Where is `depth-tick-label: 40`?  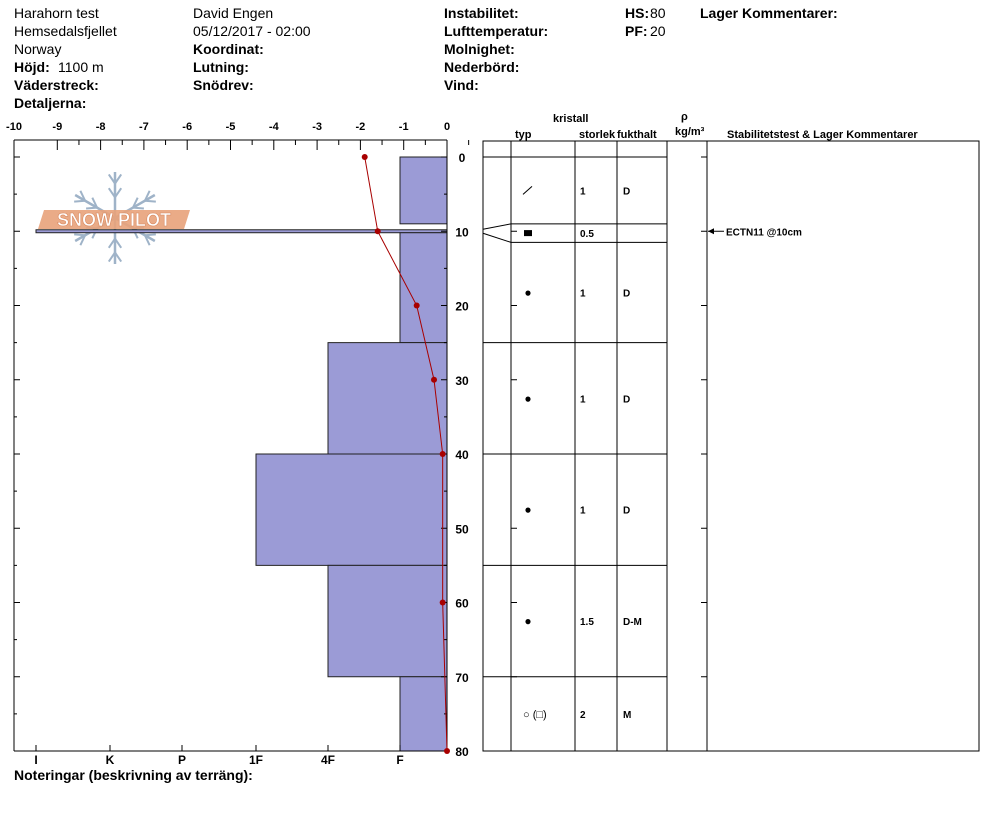
depth-tick-label: 40 is located at coordinates (462, 455).